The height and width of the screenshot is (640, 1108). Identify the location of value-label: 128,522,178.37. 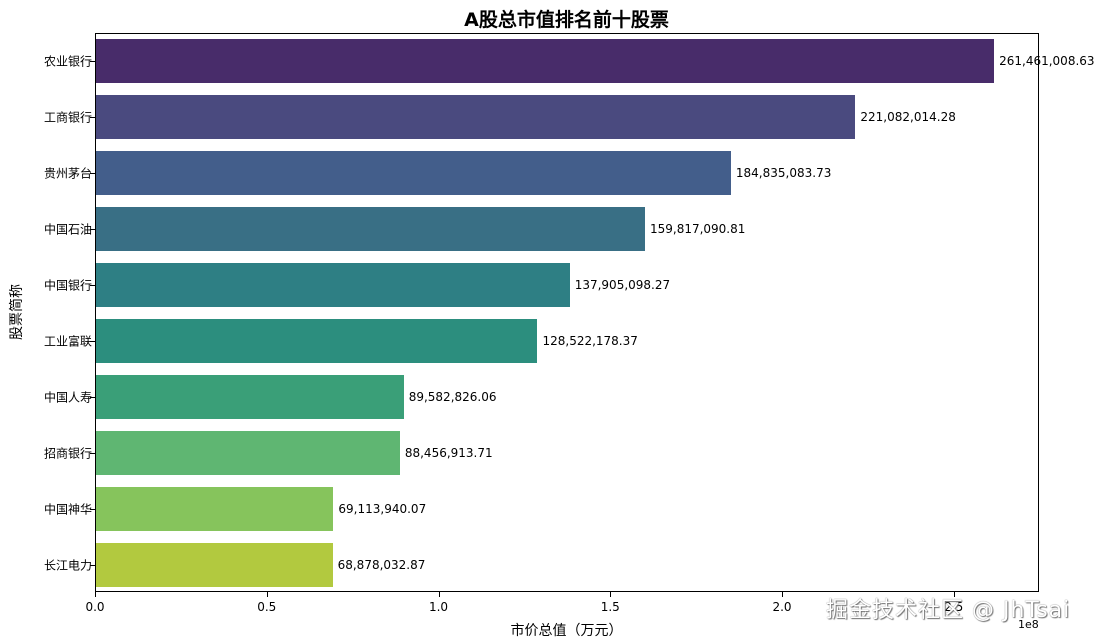
(590, 341).